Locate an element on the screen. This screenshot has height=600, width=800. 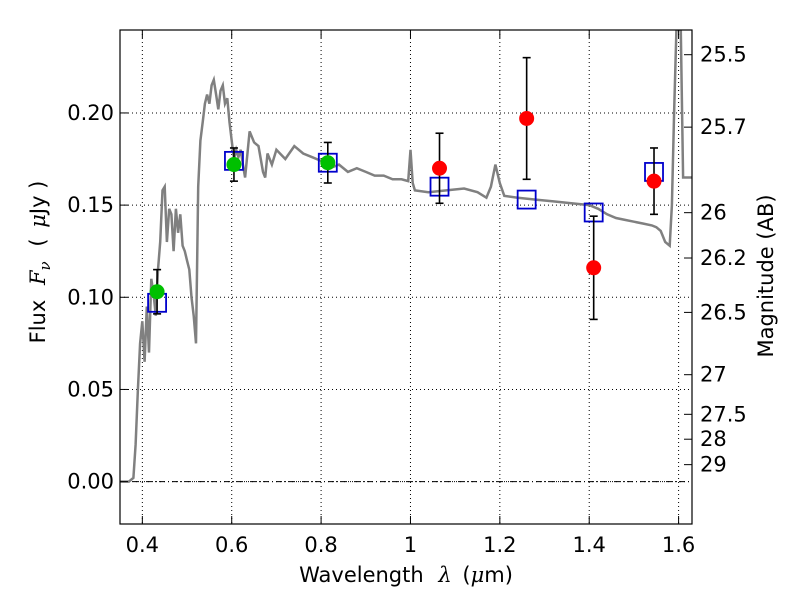
y-axis-label-mu: μ is located at coordinates (38, 221).